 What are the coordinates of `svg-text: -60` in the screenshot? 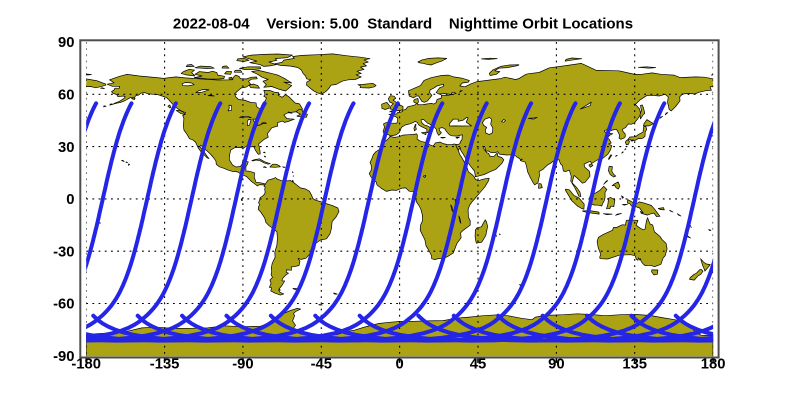 It's located at (63, 305).